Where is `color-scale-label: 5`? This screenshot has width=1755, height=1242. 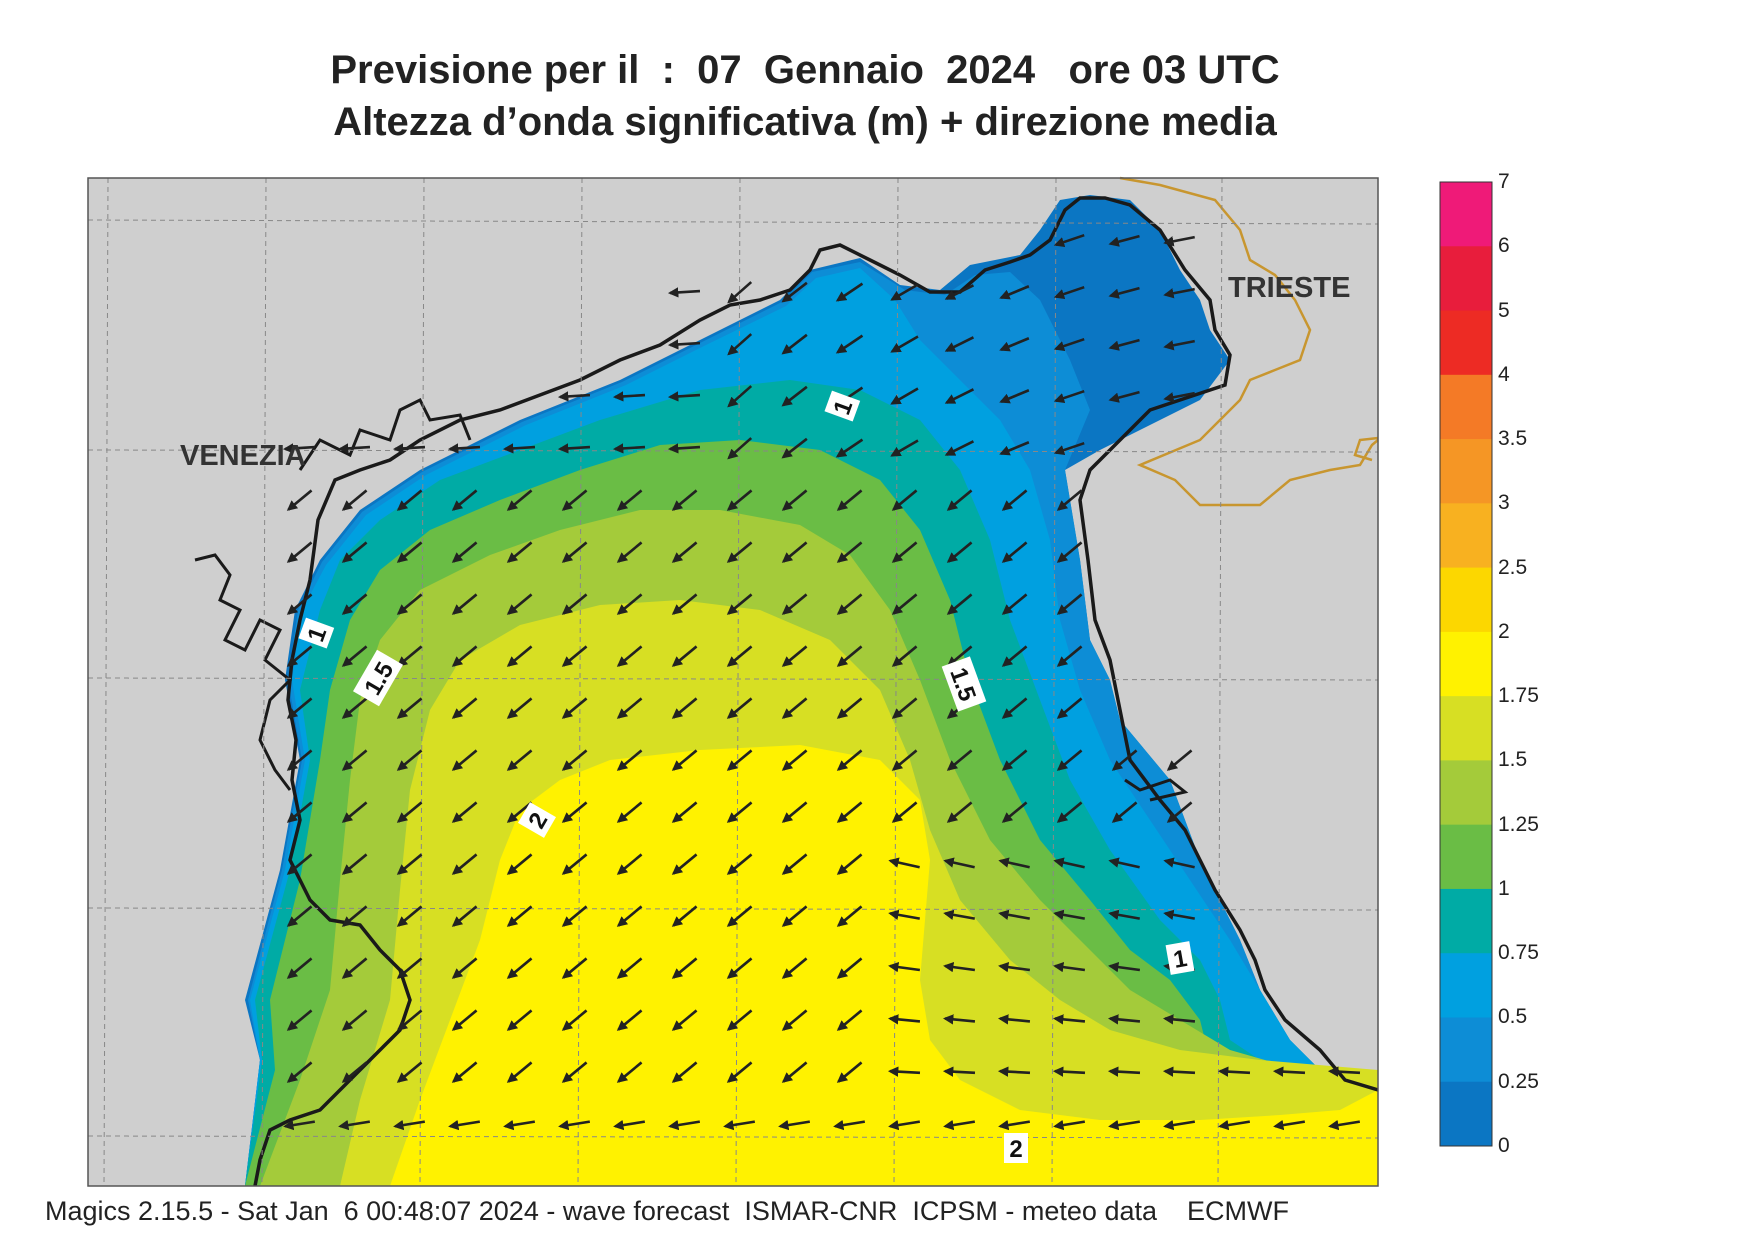 color-scale-label: 5 is located at coordinates (1504, 310).